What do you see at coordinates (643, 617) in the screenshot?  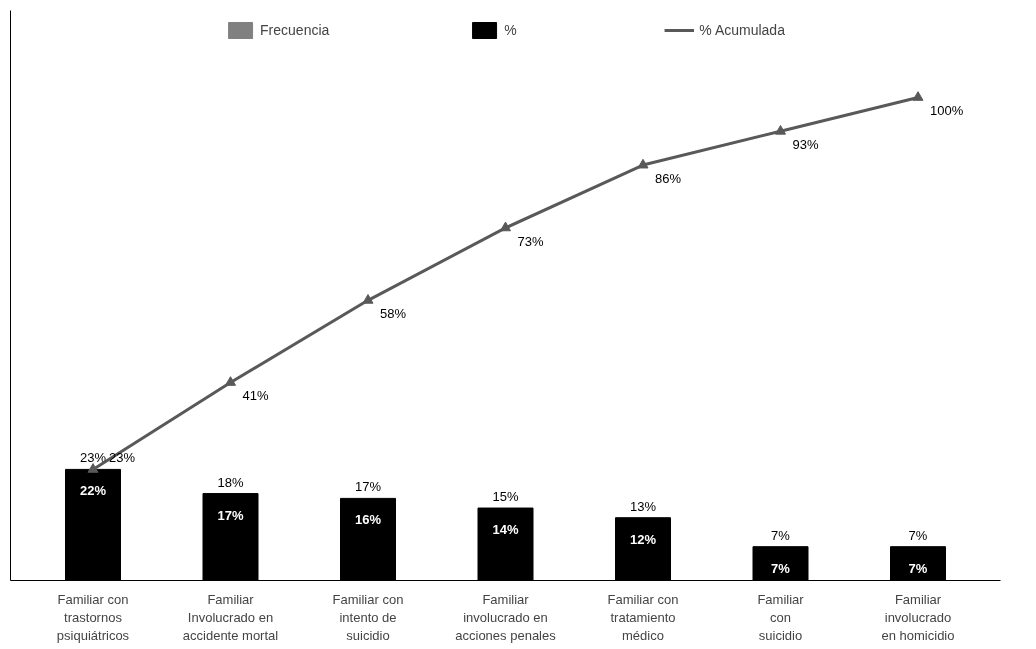 I see `x-tick-label: Familiar con tratamiento médico` at bounding box center [643, 617].